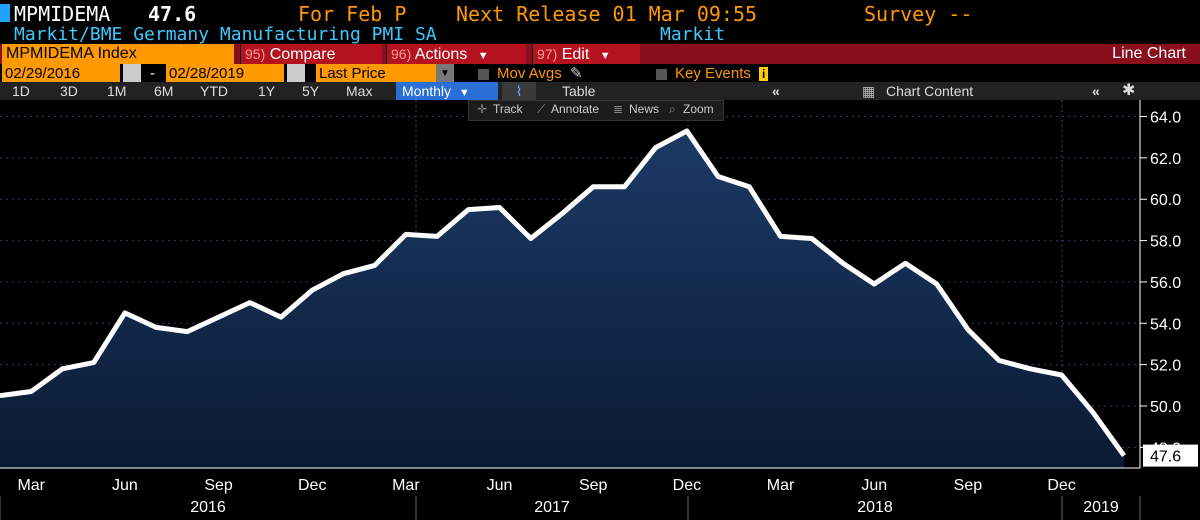 The image size is (1200, 520). I want to click on x-year-label: 2018, so click(875, 507).